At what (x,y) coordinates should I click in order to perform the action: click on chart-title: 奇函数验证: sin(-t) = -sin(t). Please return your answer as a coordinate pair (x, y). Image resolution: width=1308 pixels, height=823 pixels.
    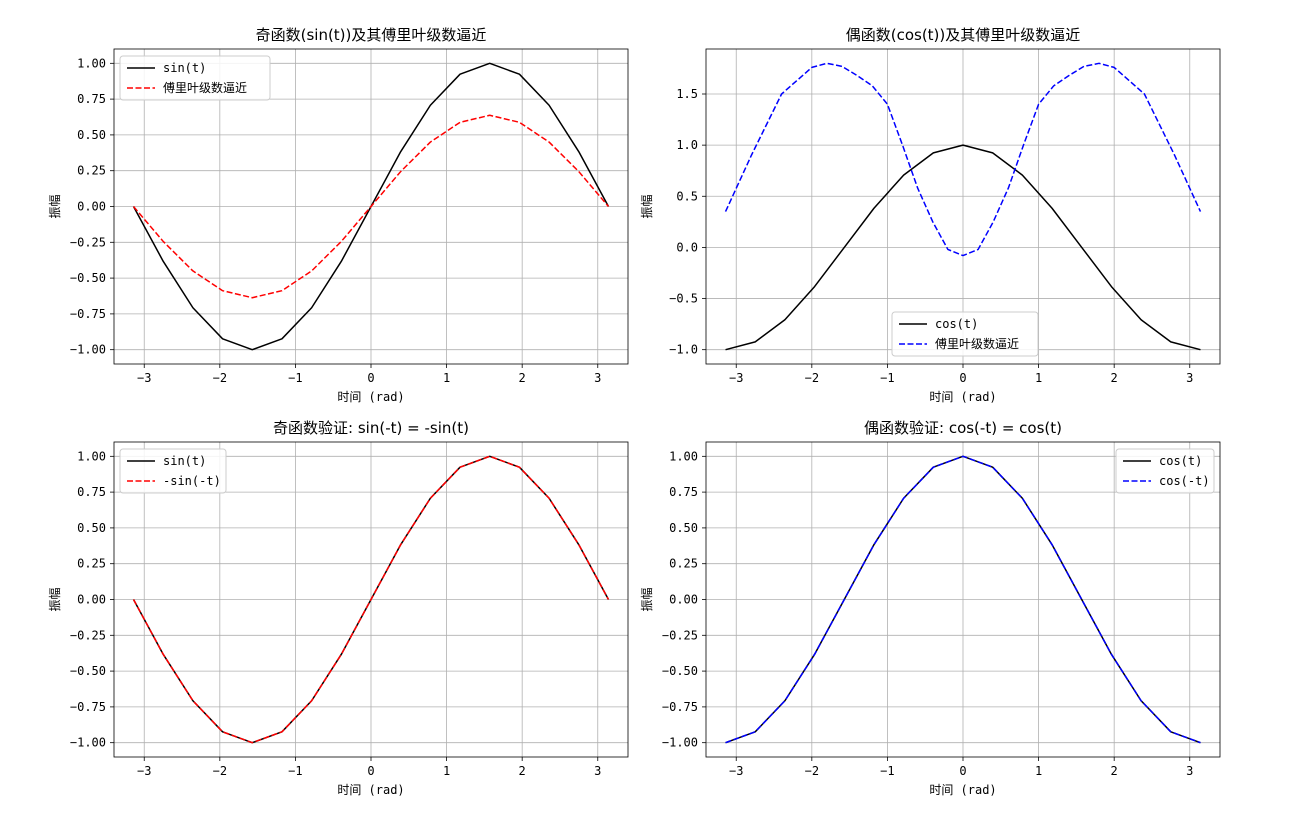
    Looking at the image, I should click on (371, 428).